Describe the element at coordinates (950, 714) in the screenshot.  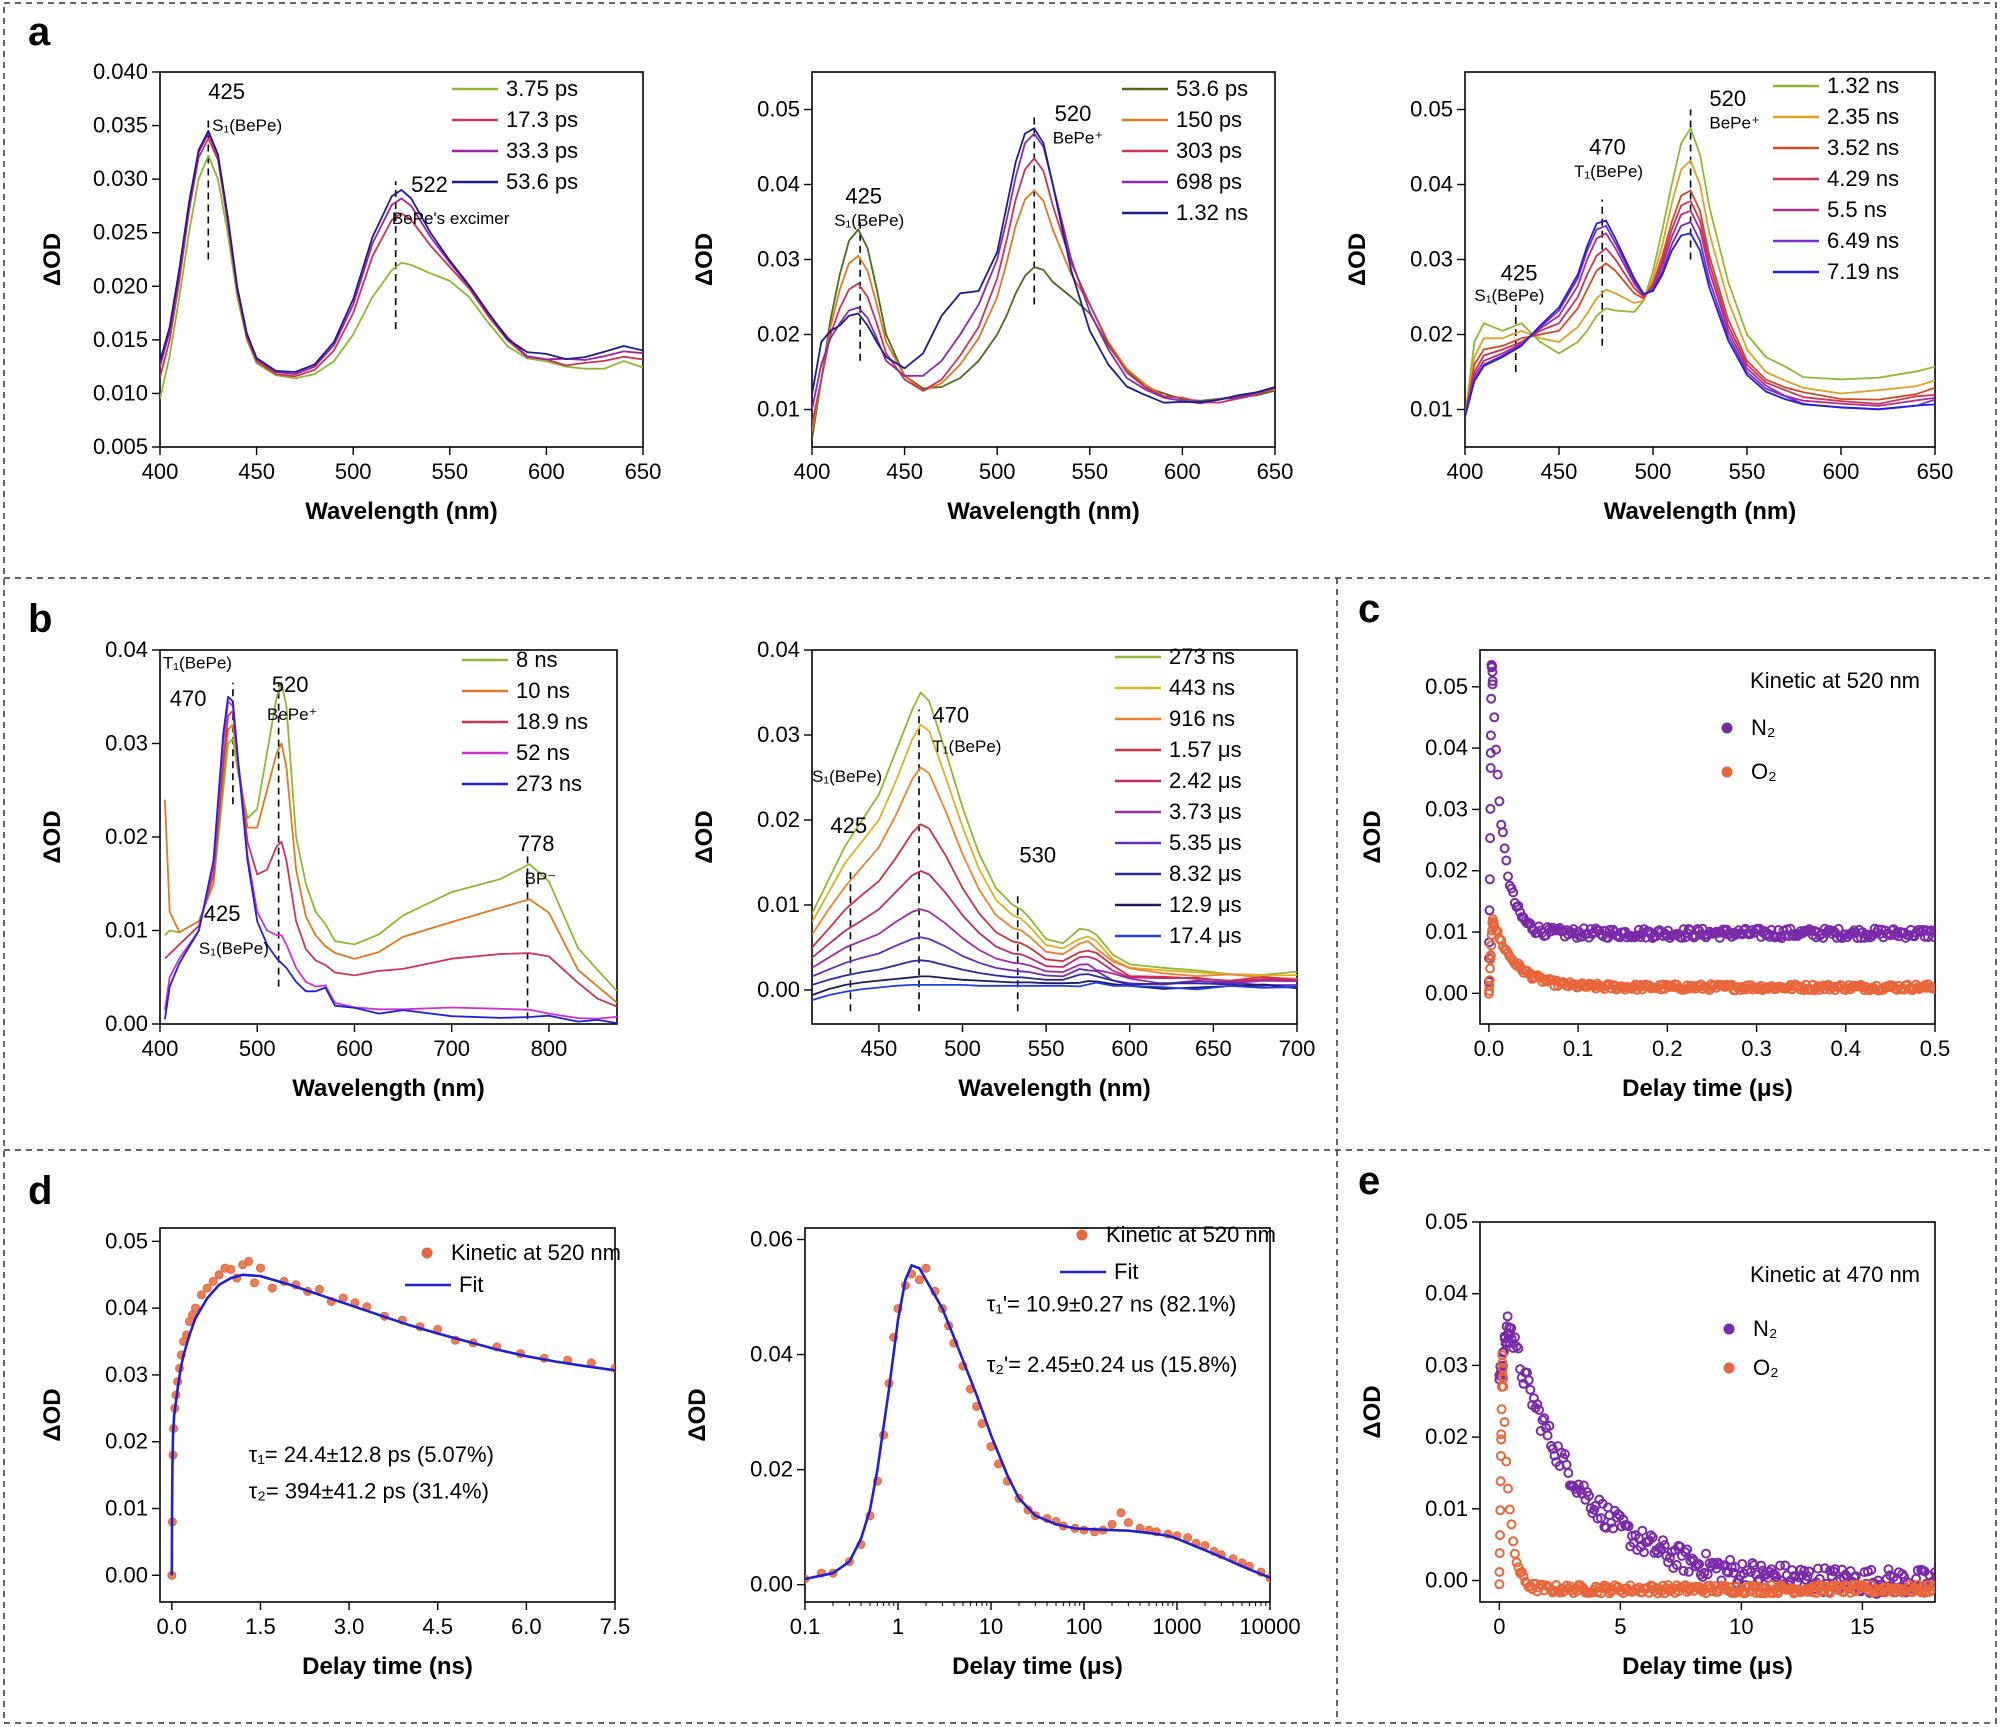
I see `annotation-b2: 470` at that location.